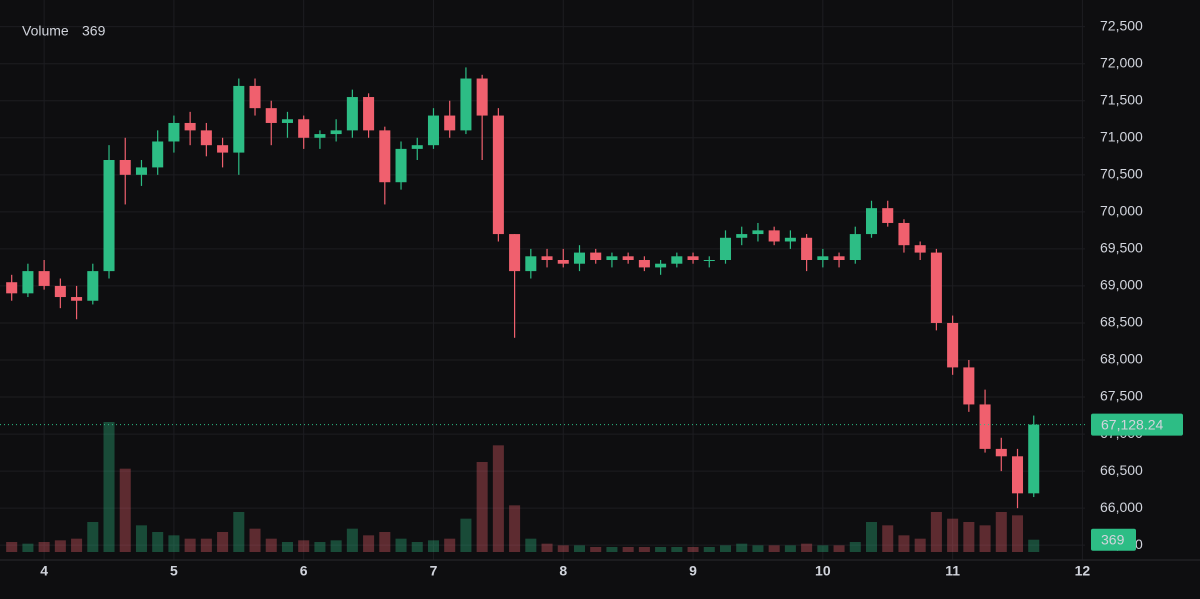 The height and width of the screenshot is (599, 1200). What do you see at coordinates (1121, 136) in the screenshot?
I see `y-tick-label: 71,000` at bounding box center [1121, 136].